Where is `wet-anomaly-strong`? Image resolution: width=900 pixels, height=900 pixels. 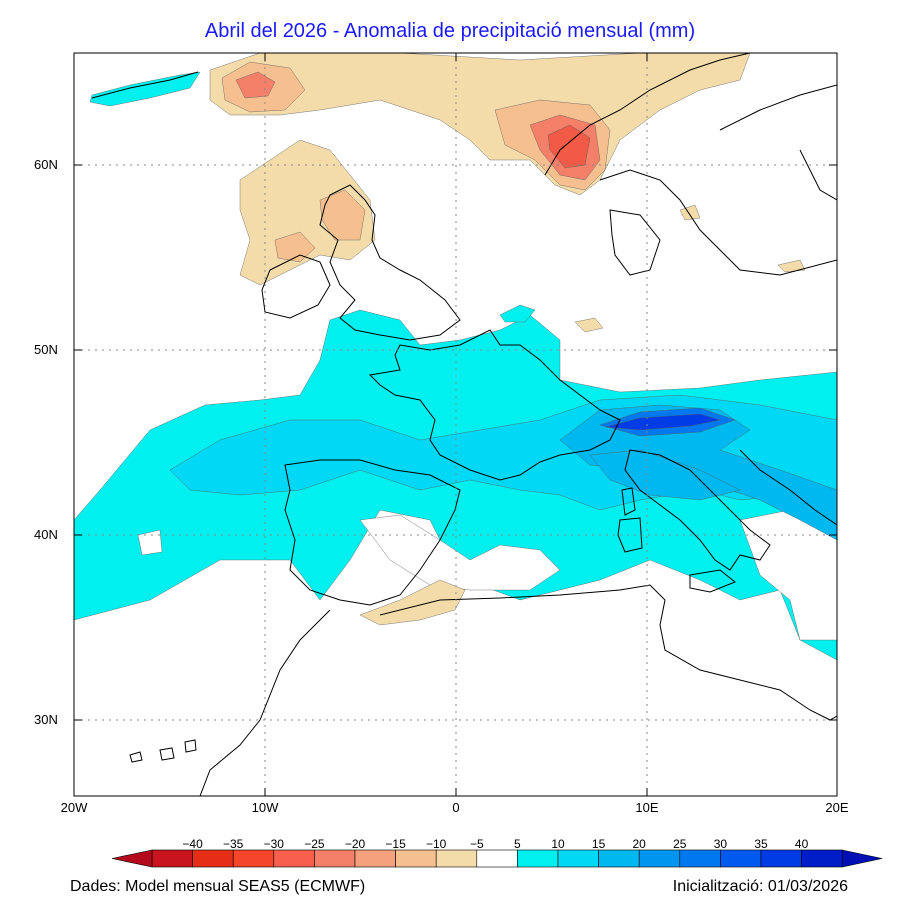
wet-anomaly-strong is located at coordinates (663, 422).